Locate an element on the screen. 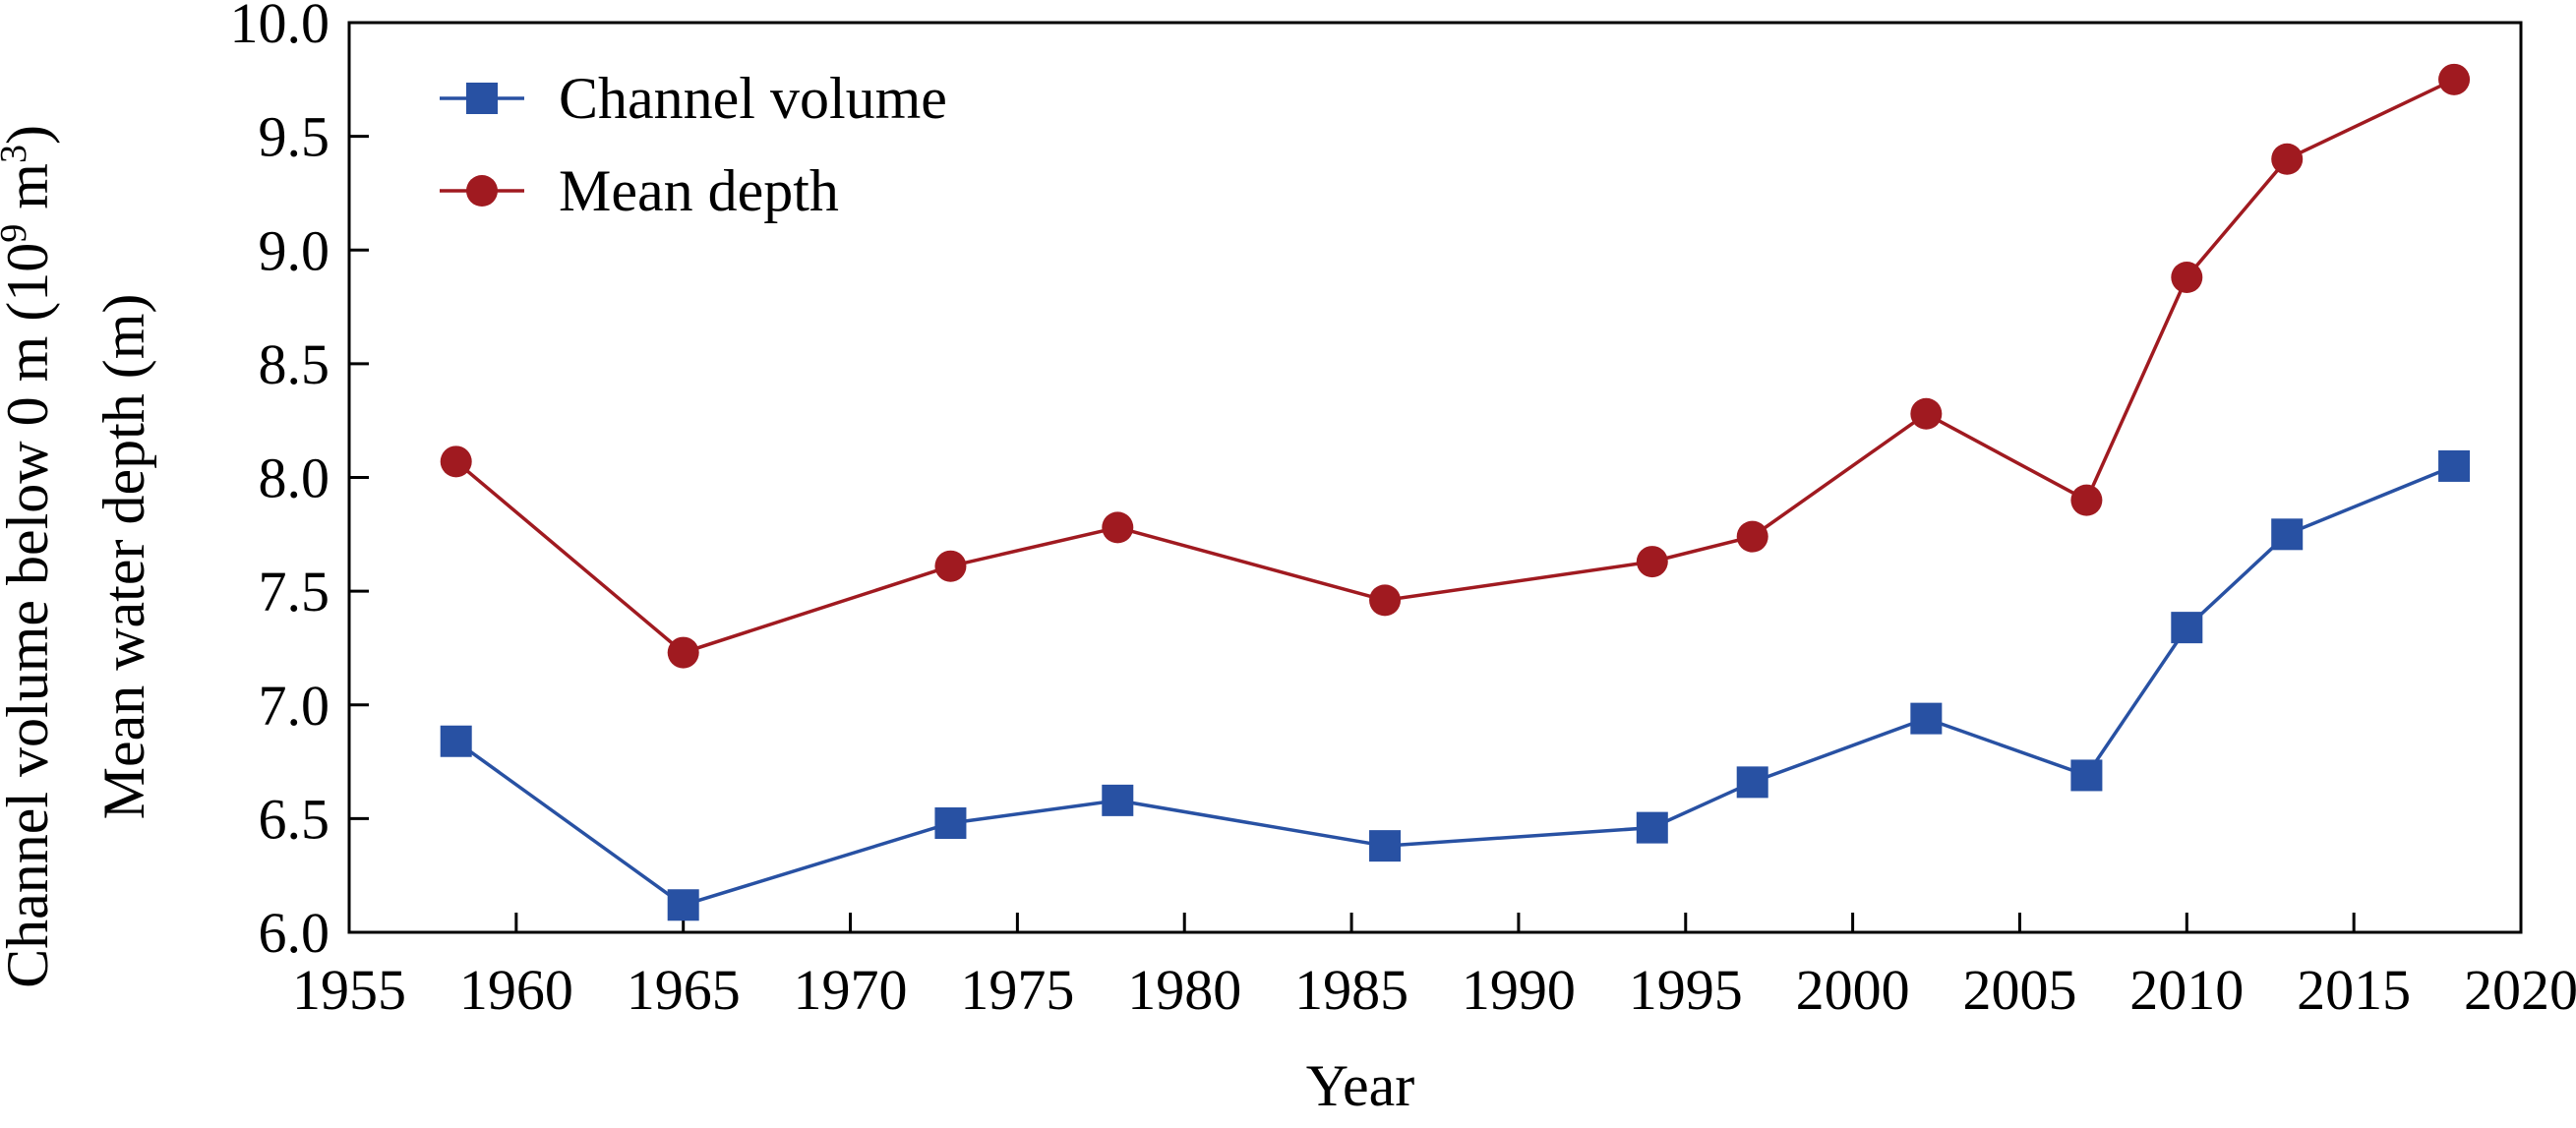 This screenshot has height=1128, width=2576. x-tick-label: 1960 is located at coordinates (516, 990).